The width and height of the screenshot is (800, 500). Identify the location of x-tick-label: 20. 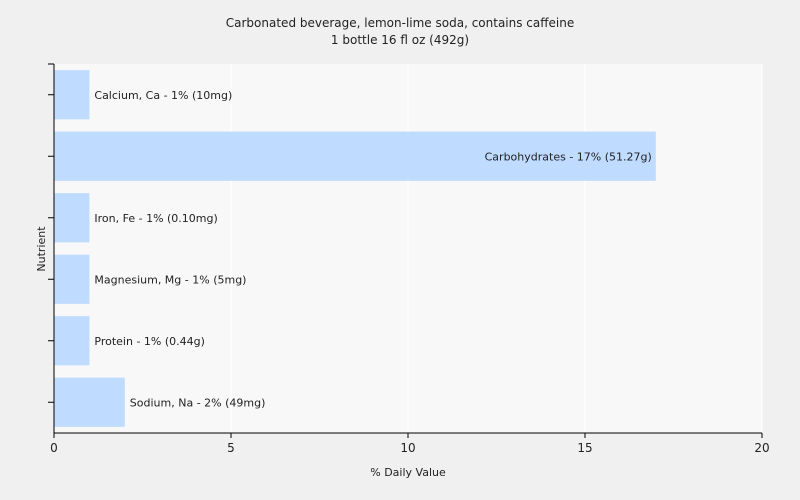
(761, 448).